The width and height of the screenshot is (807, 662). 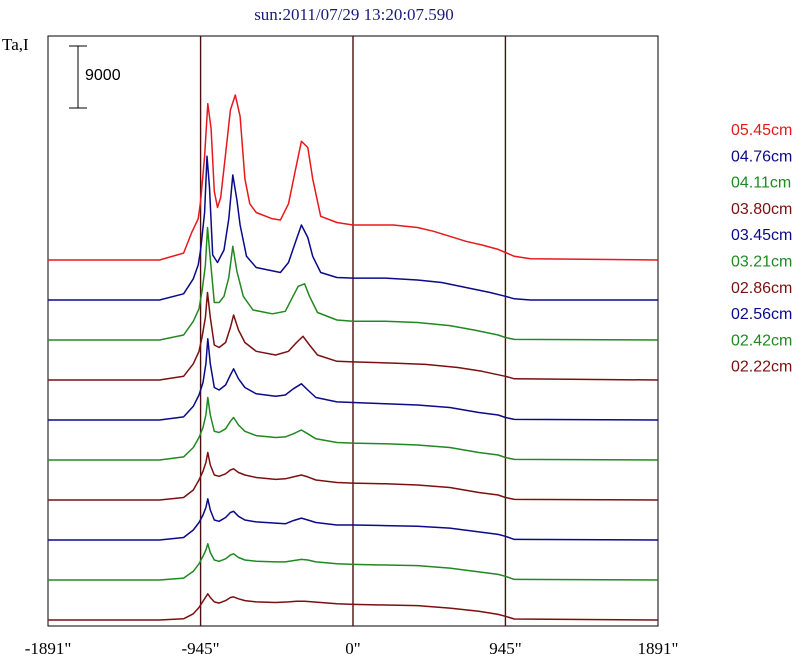 What do you see at coordinates (353, 428) in the screenshot?
I see `series-line-03.21cm` at bounding box center [353, 428].